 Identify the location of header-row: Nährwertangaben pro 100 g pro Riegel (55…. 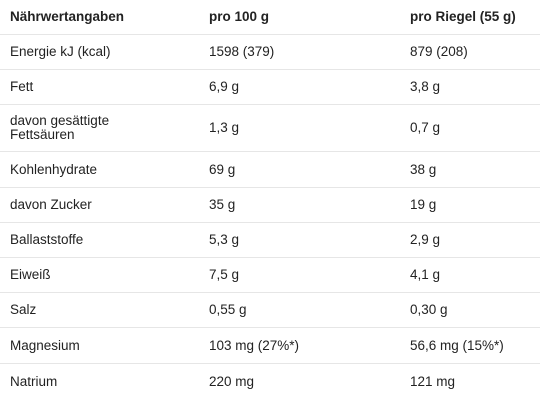
(270, 17).